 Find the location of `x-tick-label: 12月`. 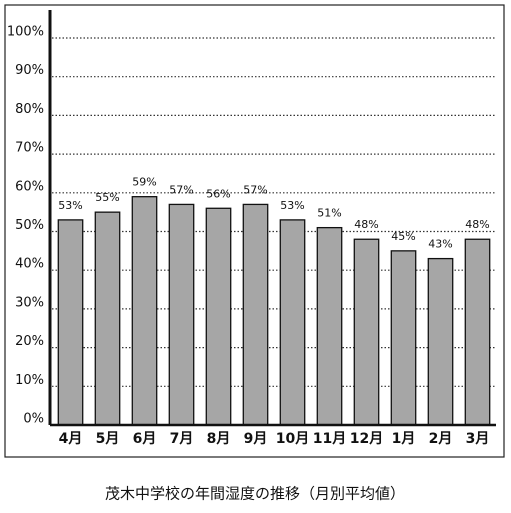

x-tick-label: 12月 is located at coordinates (366, 439).